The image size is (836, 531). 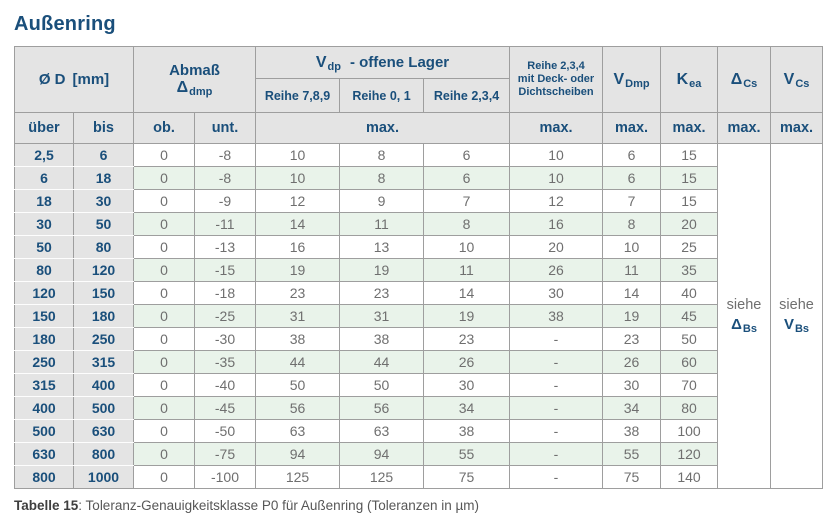 I want to click on header-row-reihe: Reihe 7,8,9 Reihe 0, 1 Reihe 2,3,4, so click(x=419, y=95).